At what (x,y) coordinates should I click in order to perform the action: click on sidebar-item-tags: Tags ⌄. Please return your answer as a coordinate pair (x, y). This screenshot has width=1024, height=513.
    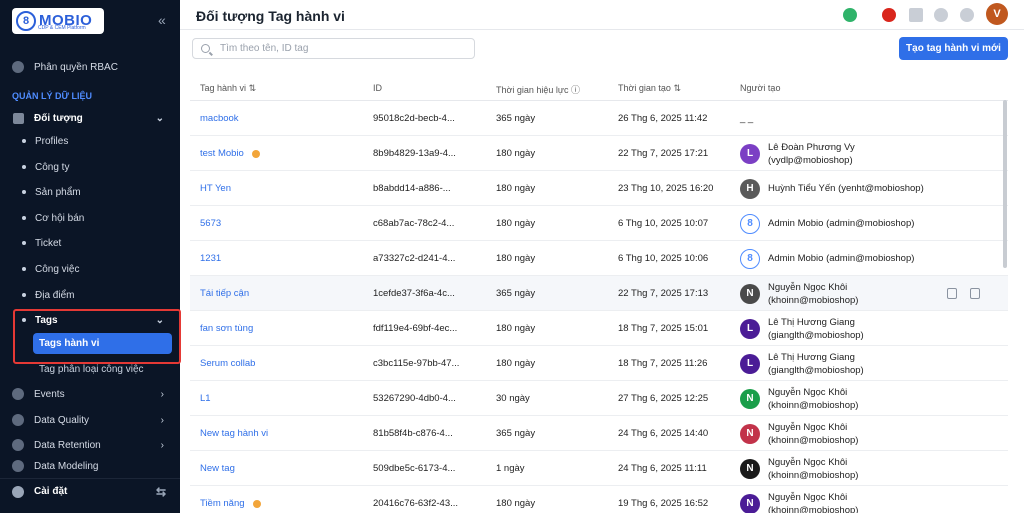
    Looking at the image, I should click on (90, 320).